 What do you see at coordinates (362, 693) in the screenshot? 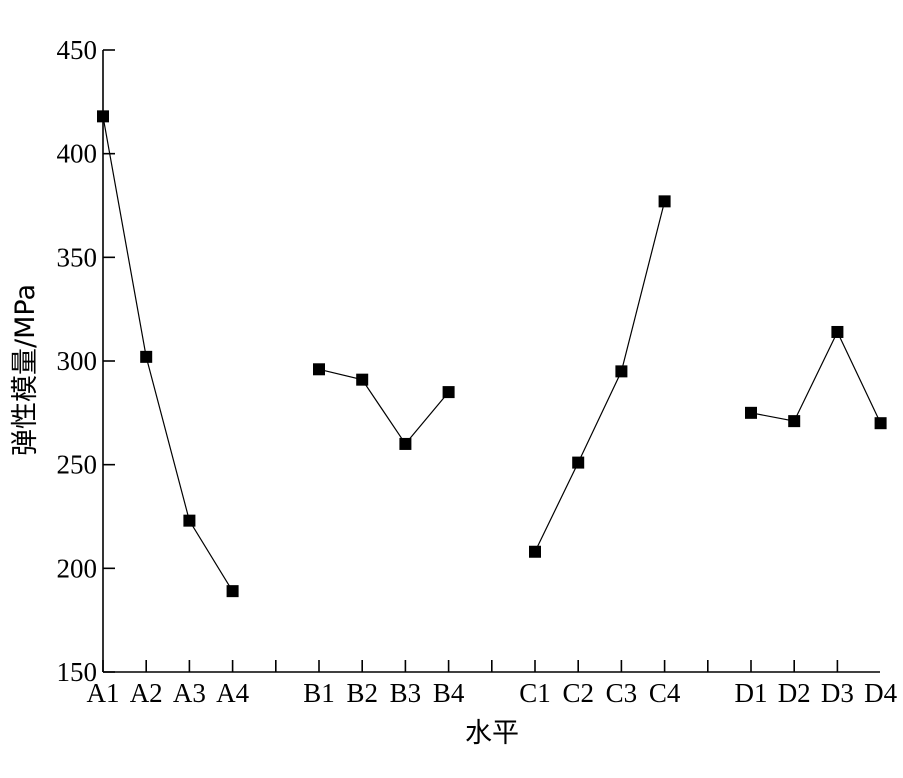
I see `x-tick-label: B2` at bounding box center [362, 693].